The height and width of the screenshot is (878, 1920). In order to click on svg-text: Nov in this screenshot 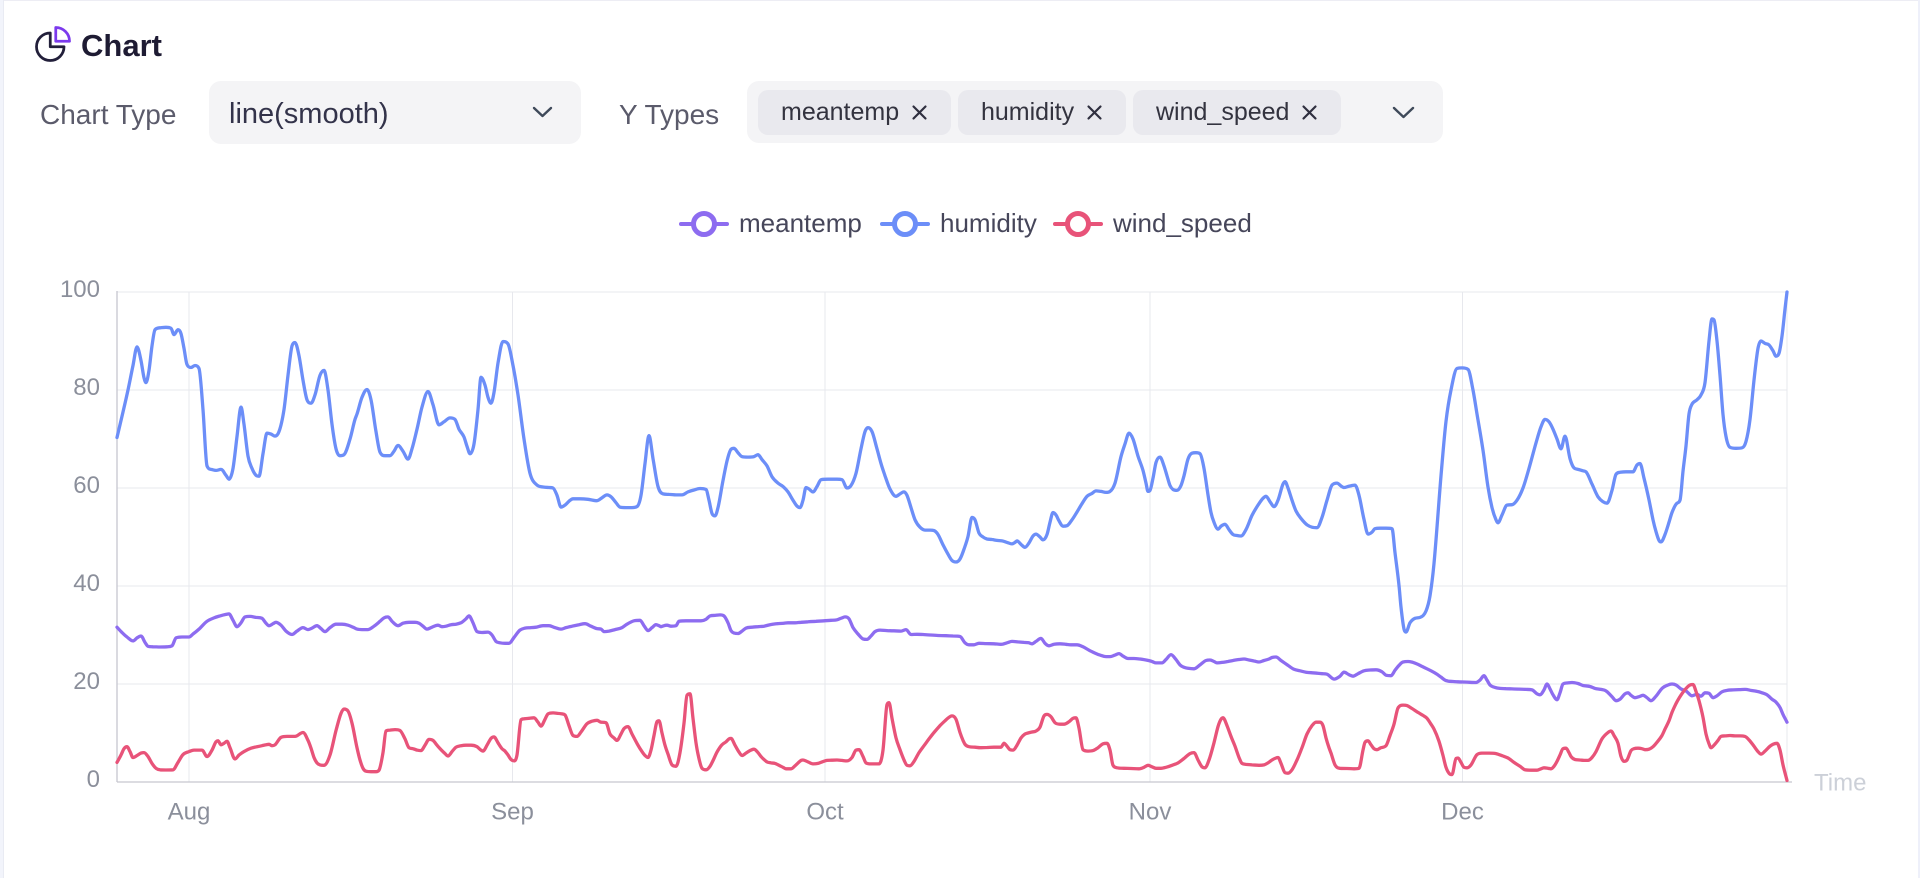, I will do `click(1150, 812)`.